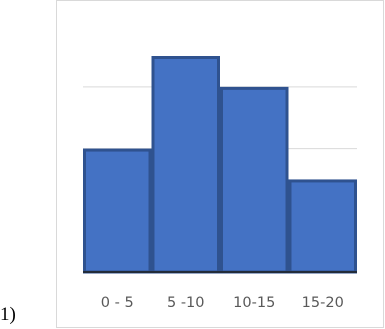  Describe the element at coordinates (117, 303) in the screenshot. I see `x-tick-label-0: 0 - 5` at that location.